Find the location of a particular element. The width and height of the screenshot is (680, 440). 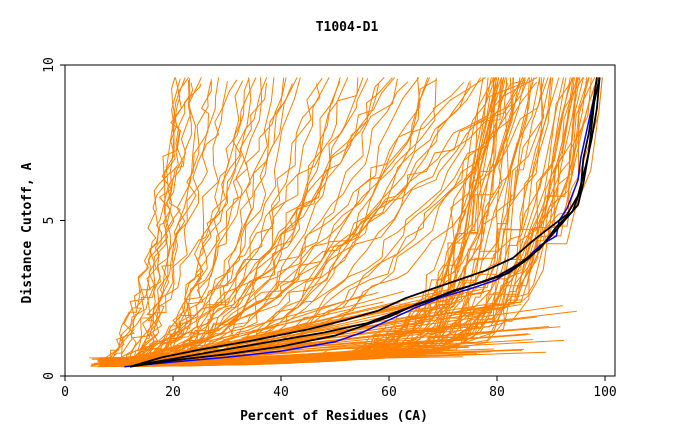

y-tick-label-1: 5 is located at coordinates (49, 221).